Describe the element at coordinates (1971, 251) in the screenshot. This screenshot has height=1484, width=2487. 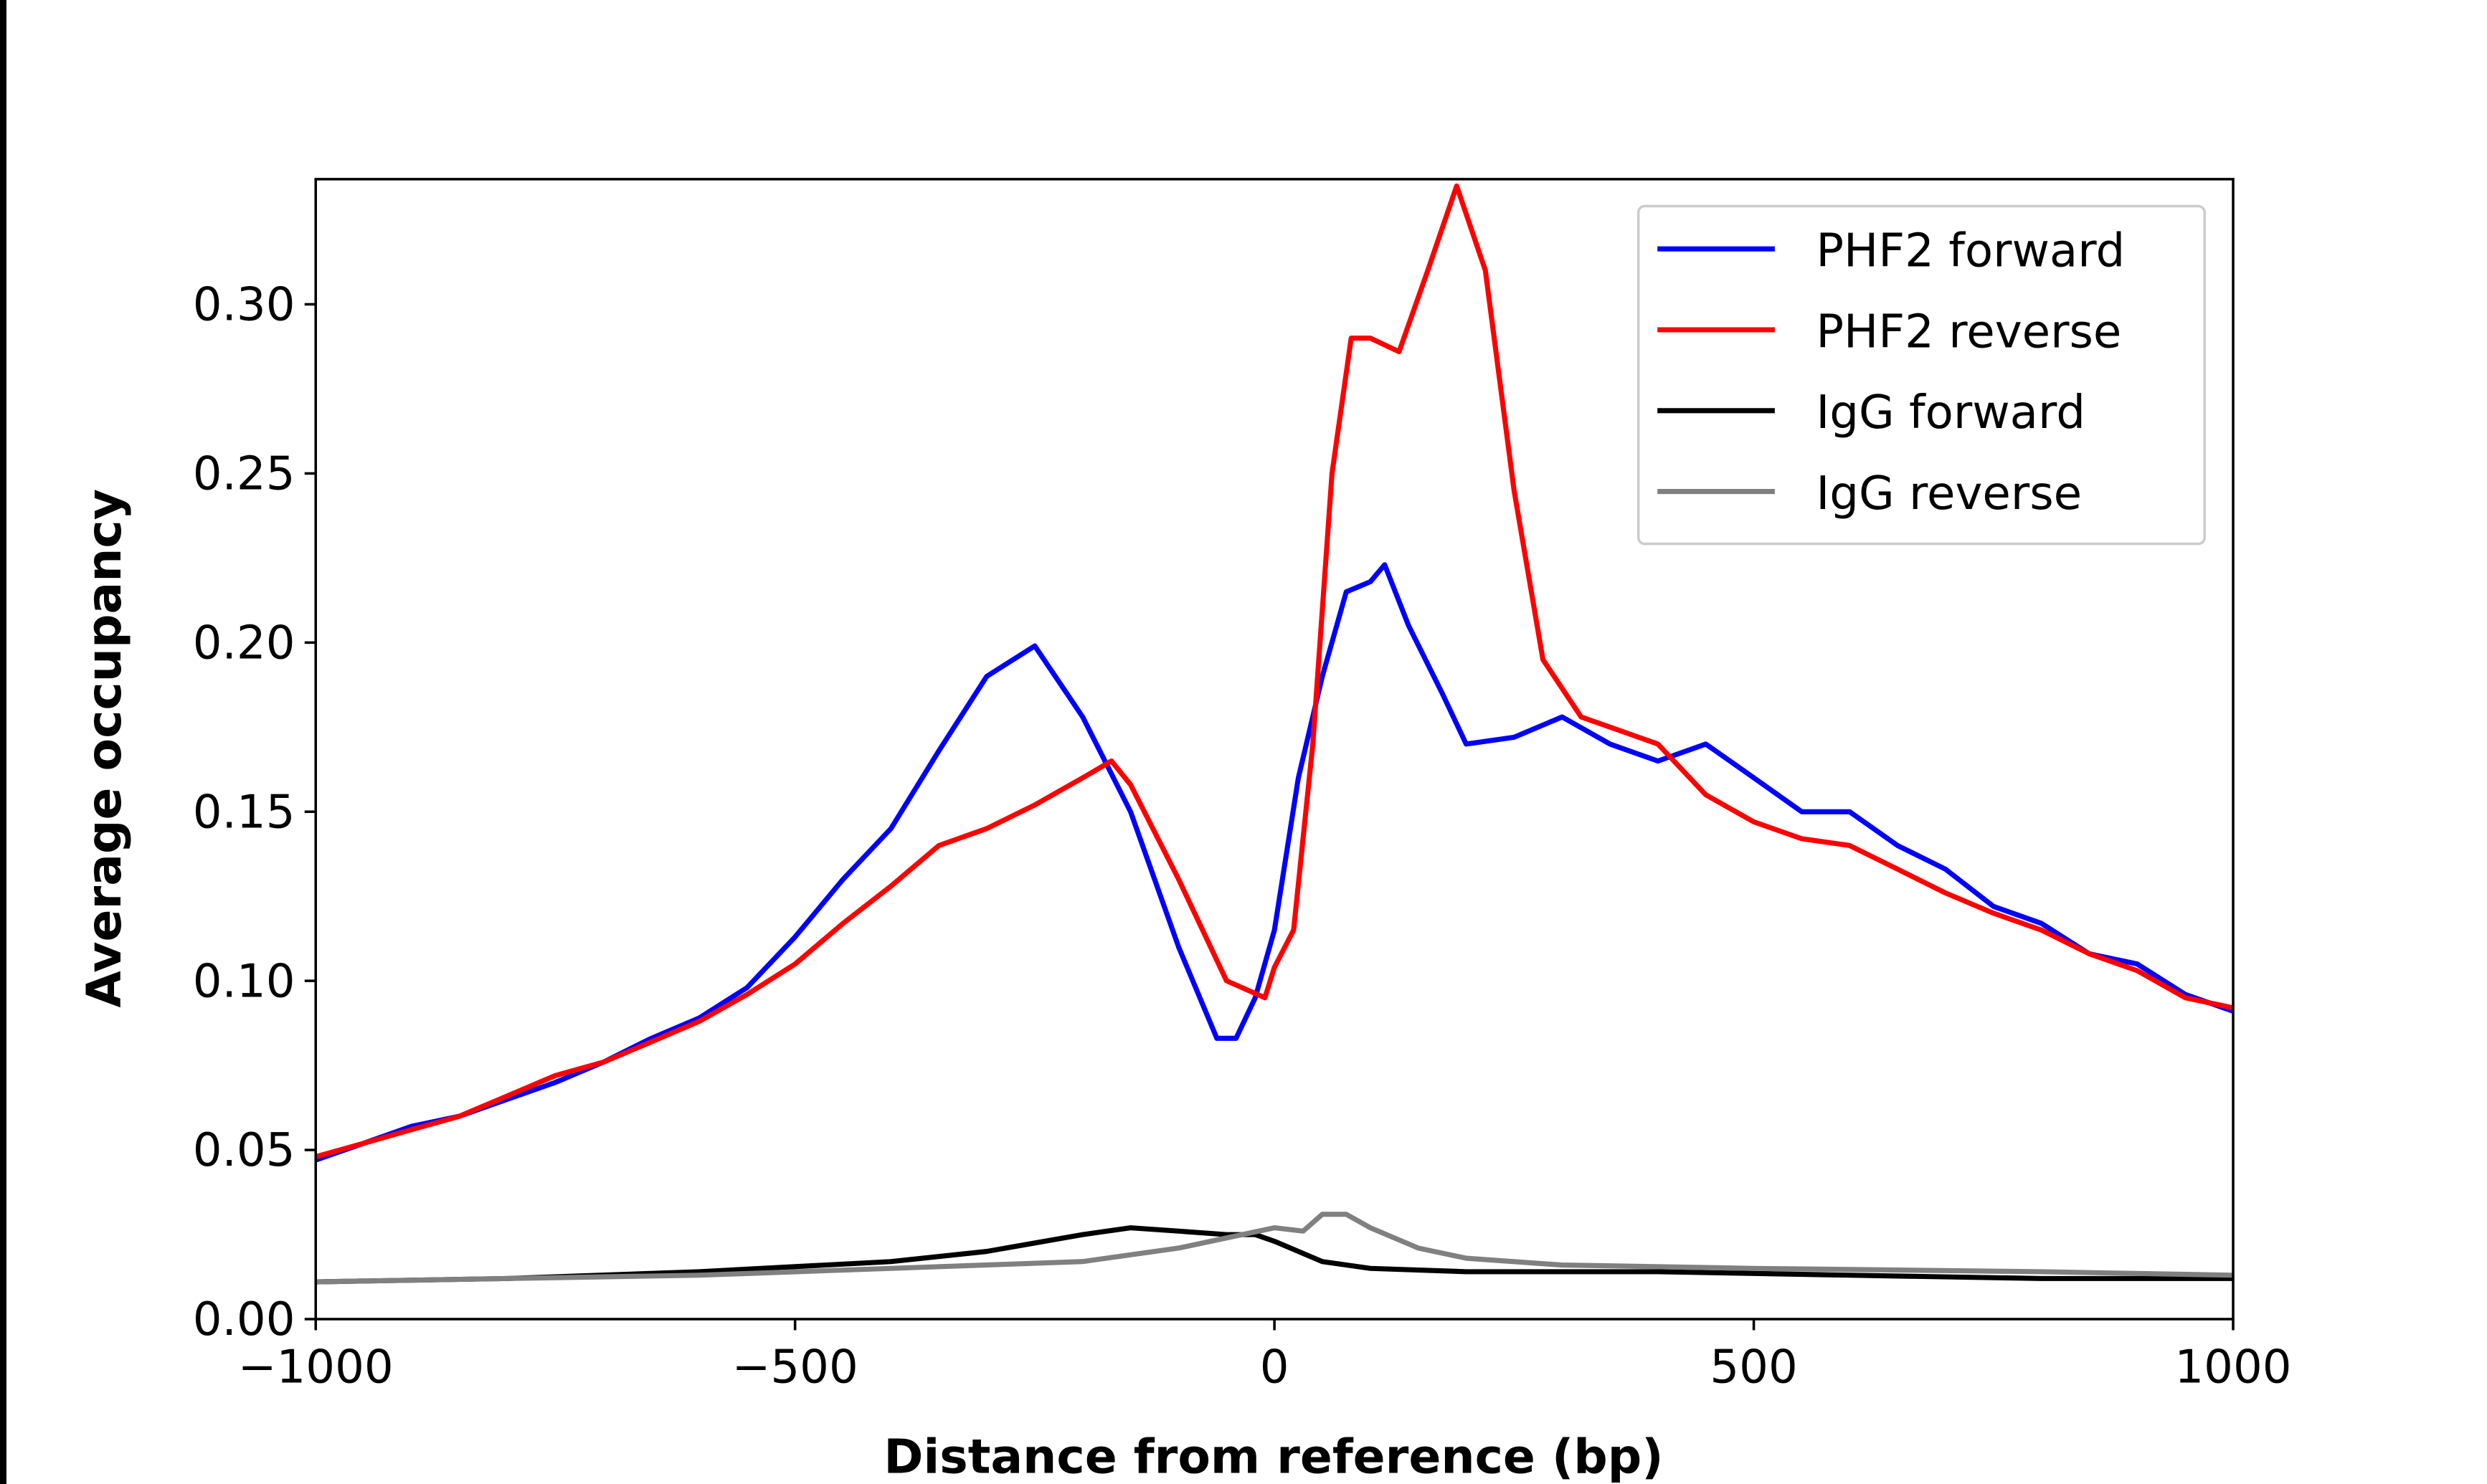
I see `legend-label: PHF2 forward` at that location.